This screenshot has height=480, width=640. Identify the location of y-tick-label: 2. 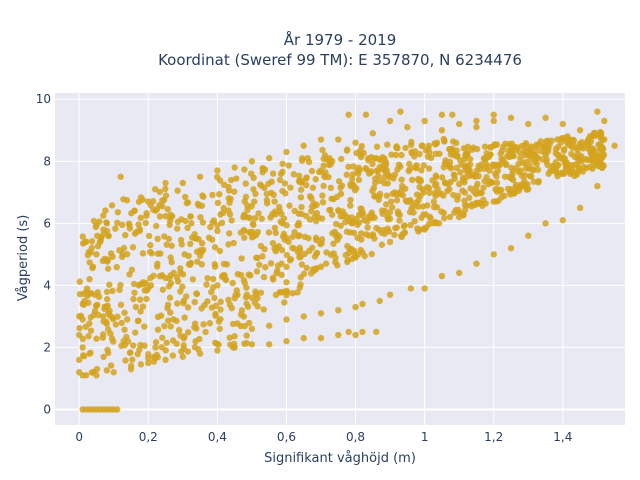
(47, 347).